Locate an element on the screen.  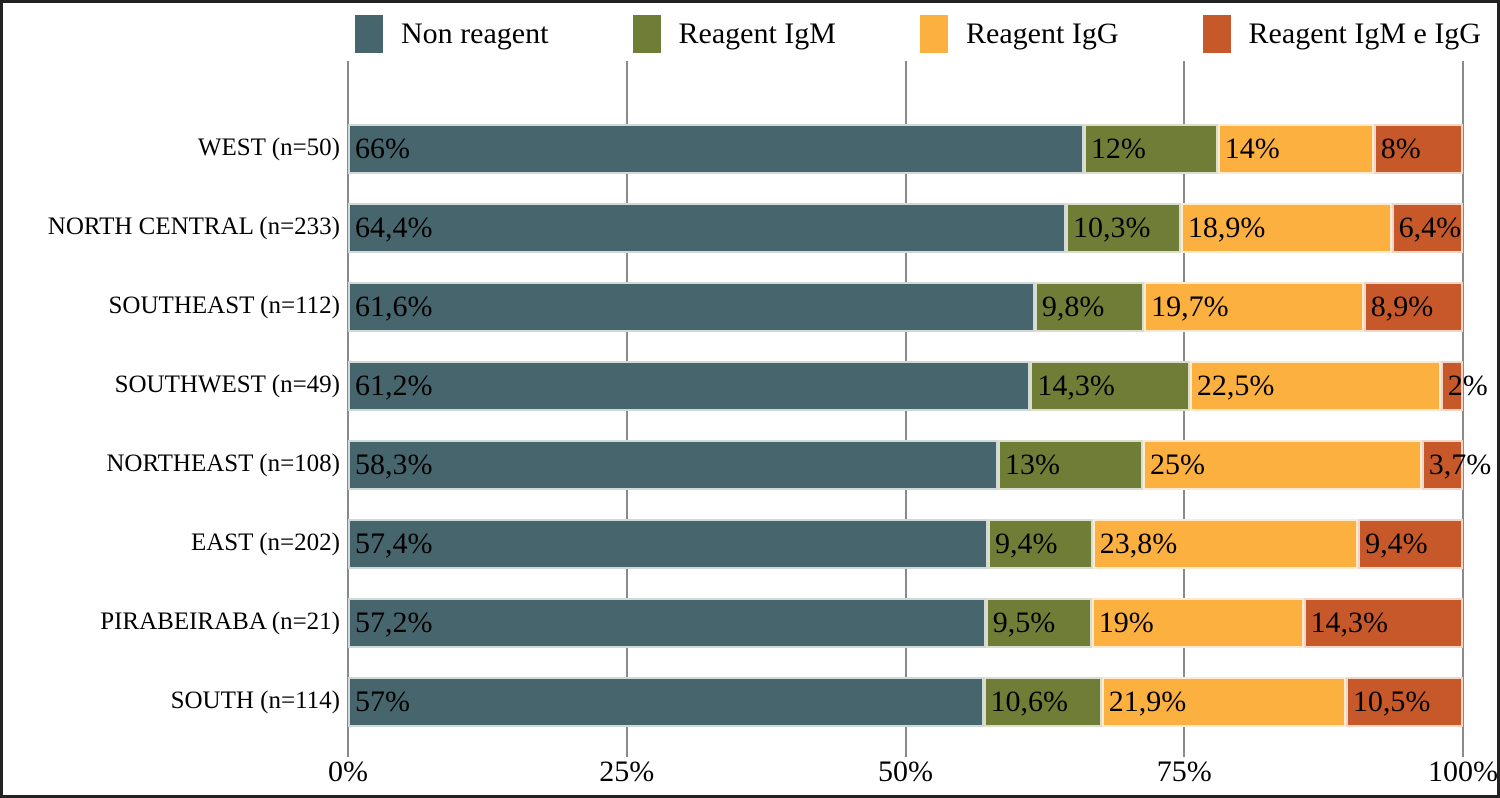
bar-row: 57,4% 9,4% 23,8% 9,4% is located at coordinates (905, 543).